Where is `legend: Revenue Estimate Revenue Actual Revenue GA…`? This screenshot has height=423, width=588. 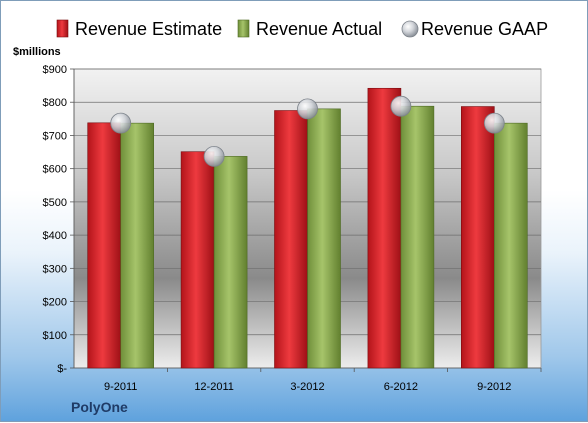 legend: Revenue Estimate Revenue Actual Revenue GA… is located at coordinates (302, 29).